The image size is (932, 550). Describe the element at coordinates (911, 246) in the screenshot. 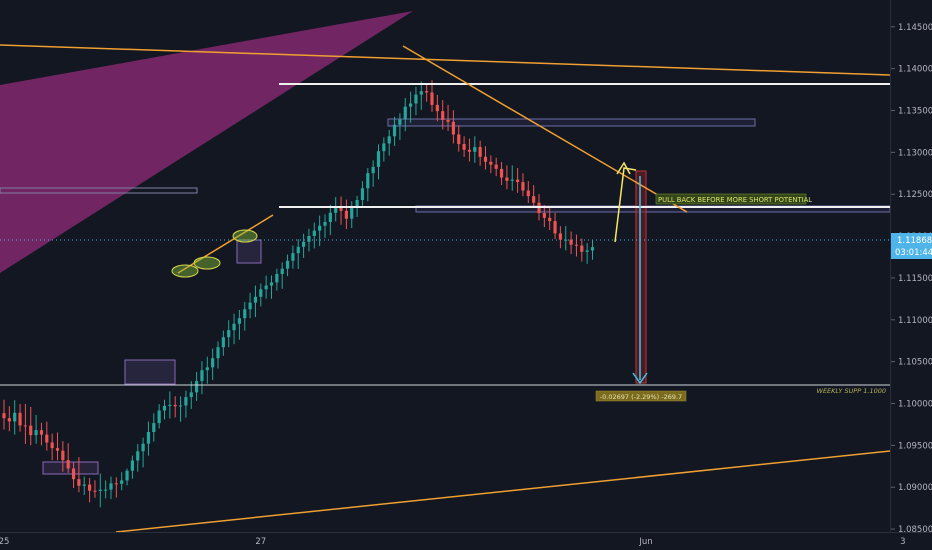

I see `current-price-tag` at that location.